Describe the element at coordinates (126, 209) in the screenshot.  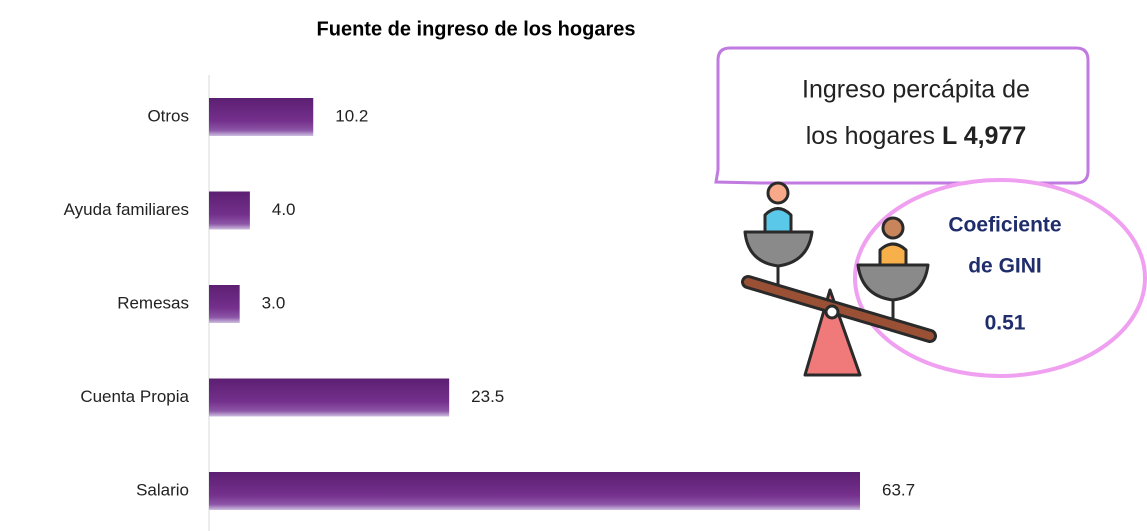
I see `y-tick-label: Ayuda familiares` at that location.